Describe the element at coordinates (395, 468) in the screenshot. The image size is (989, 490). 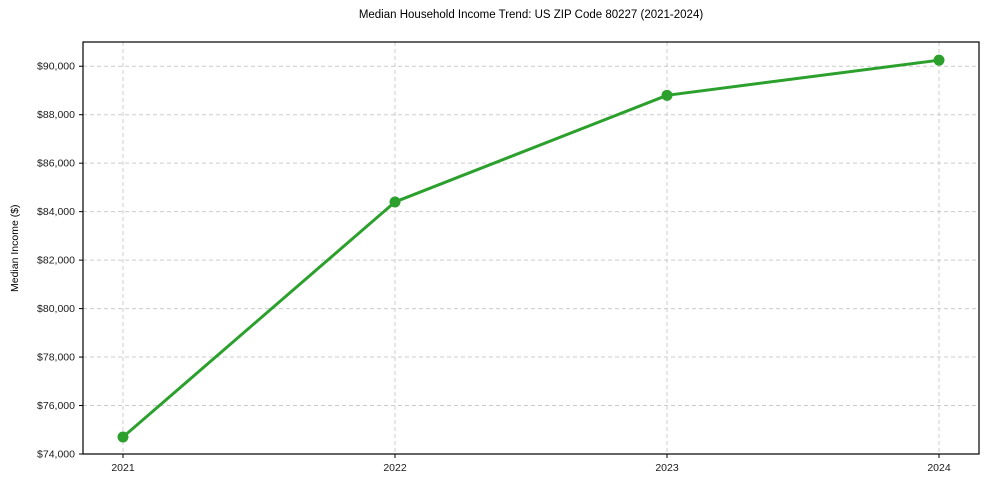
I see `x-tick-label: 2022` at that location.